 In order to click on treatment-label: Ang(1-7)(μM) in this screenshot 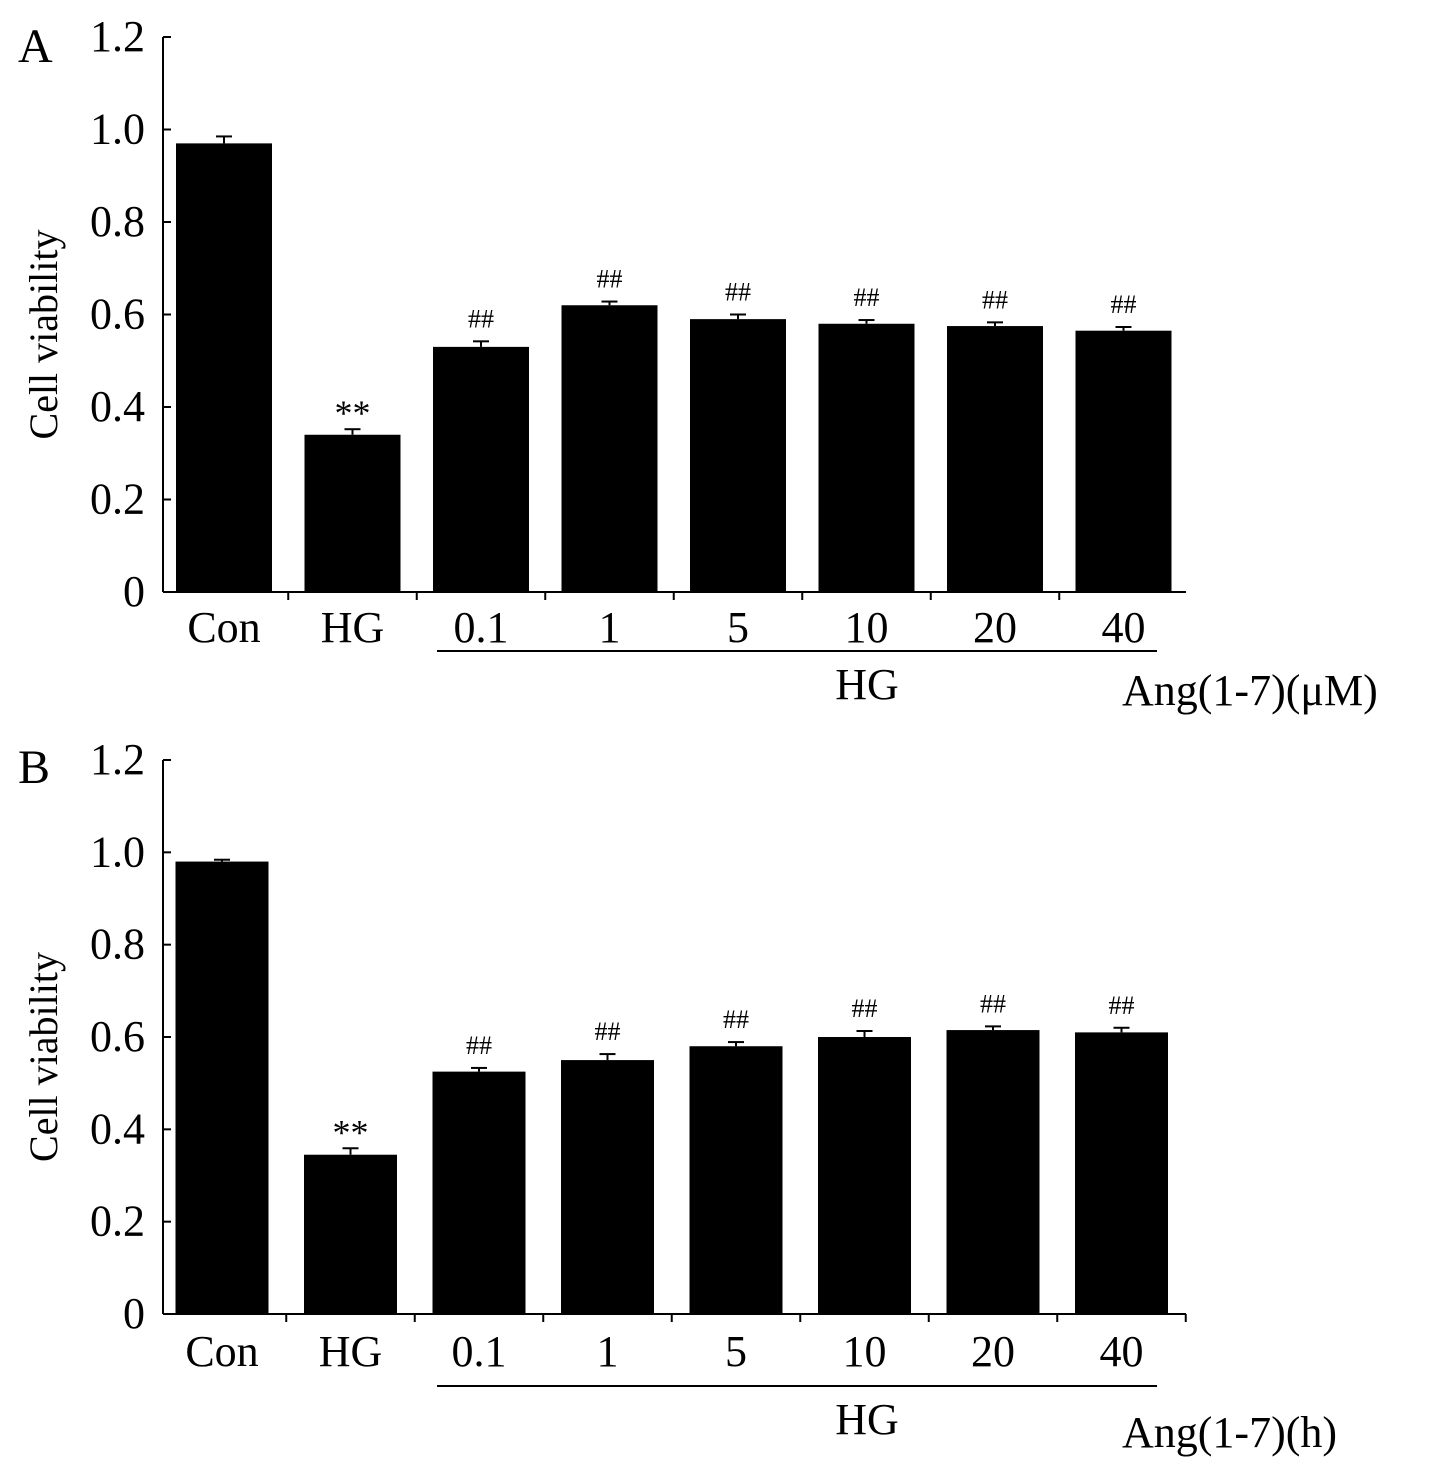, I will do `click(1250, 690)`.